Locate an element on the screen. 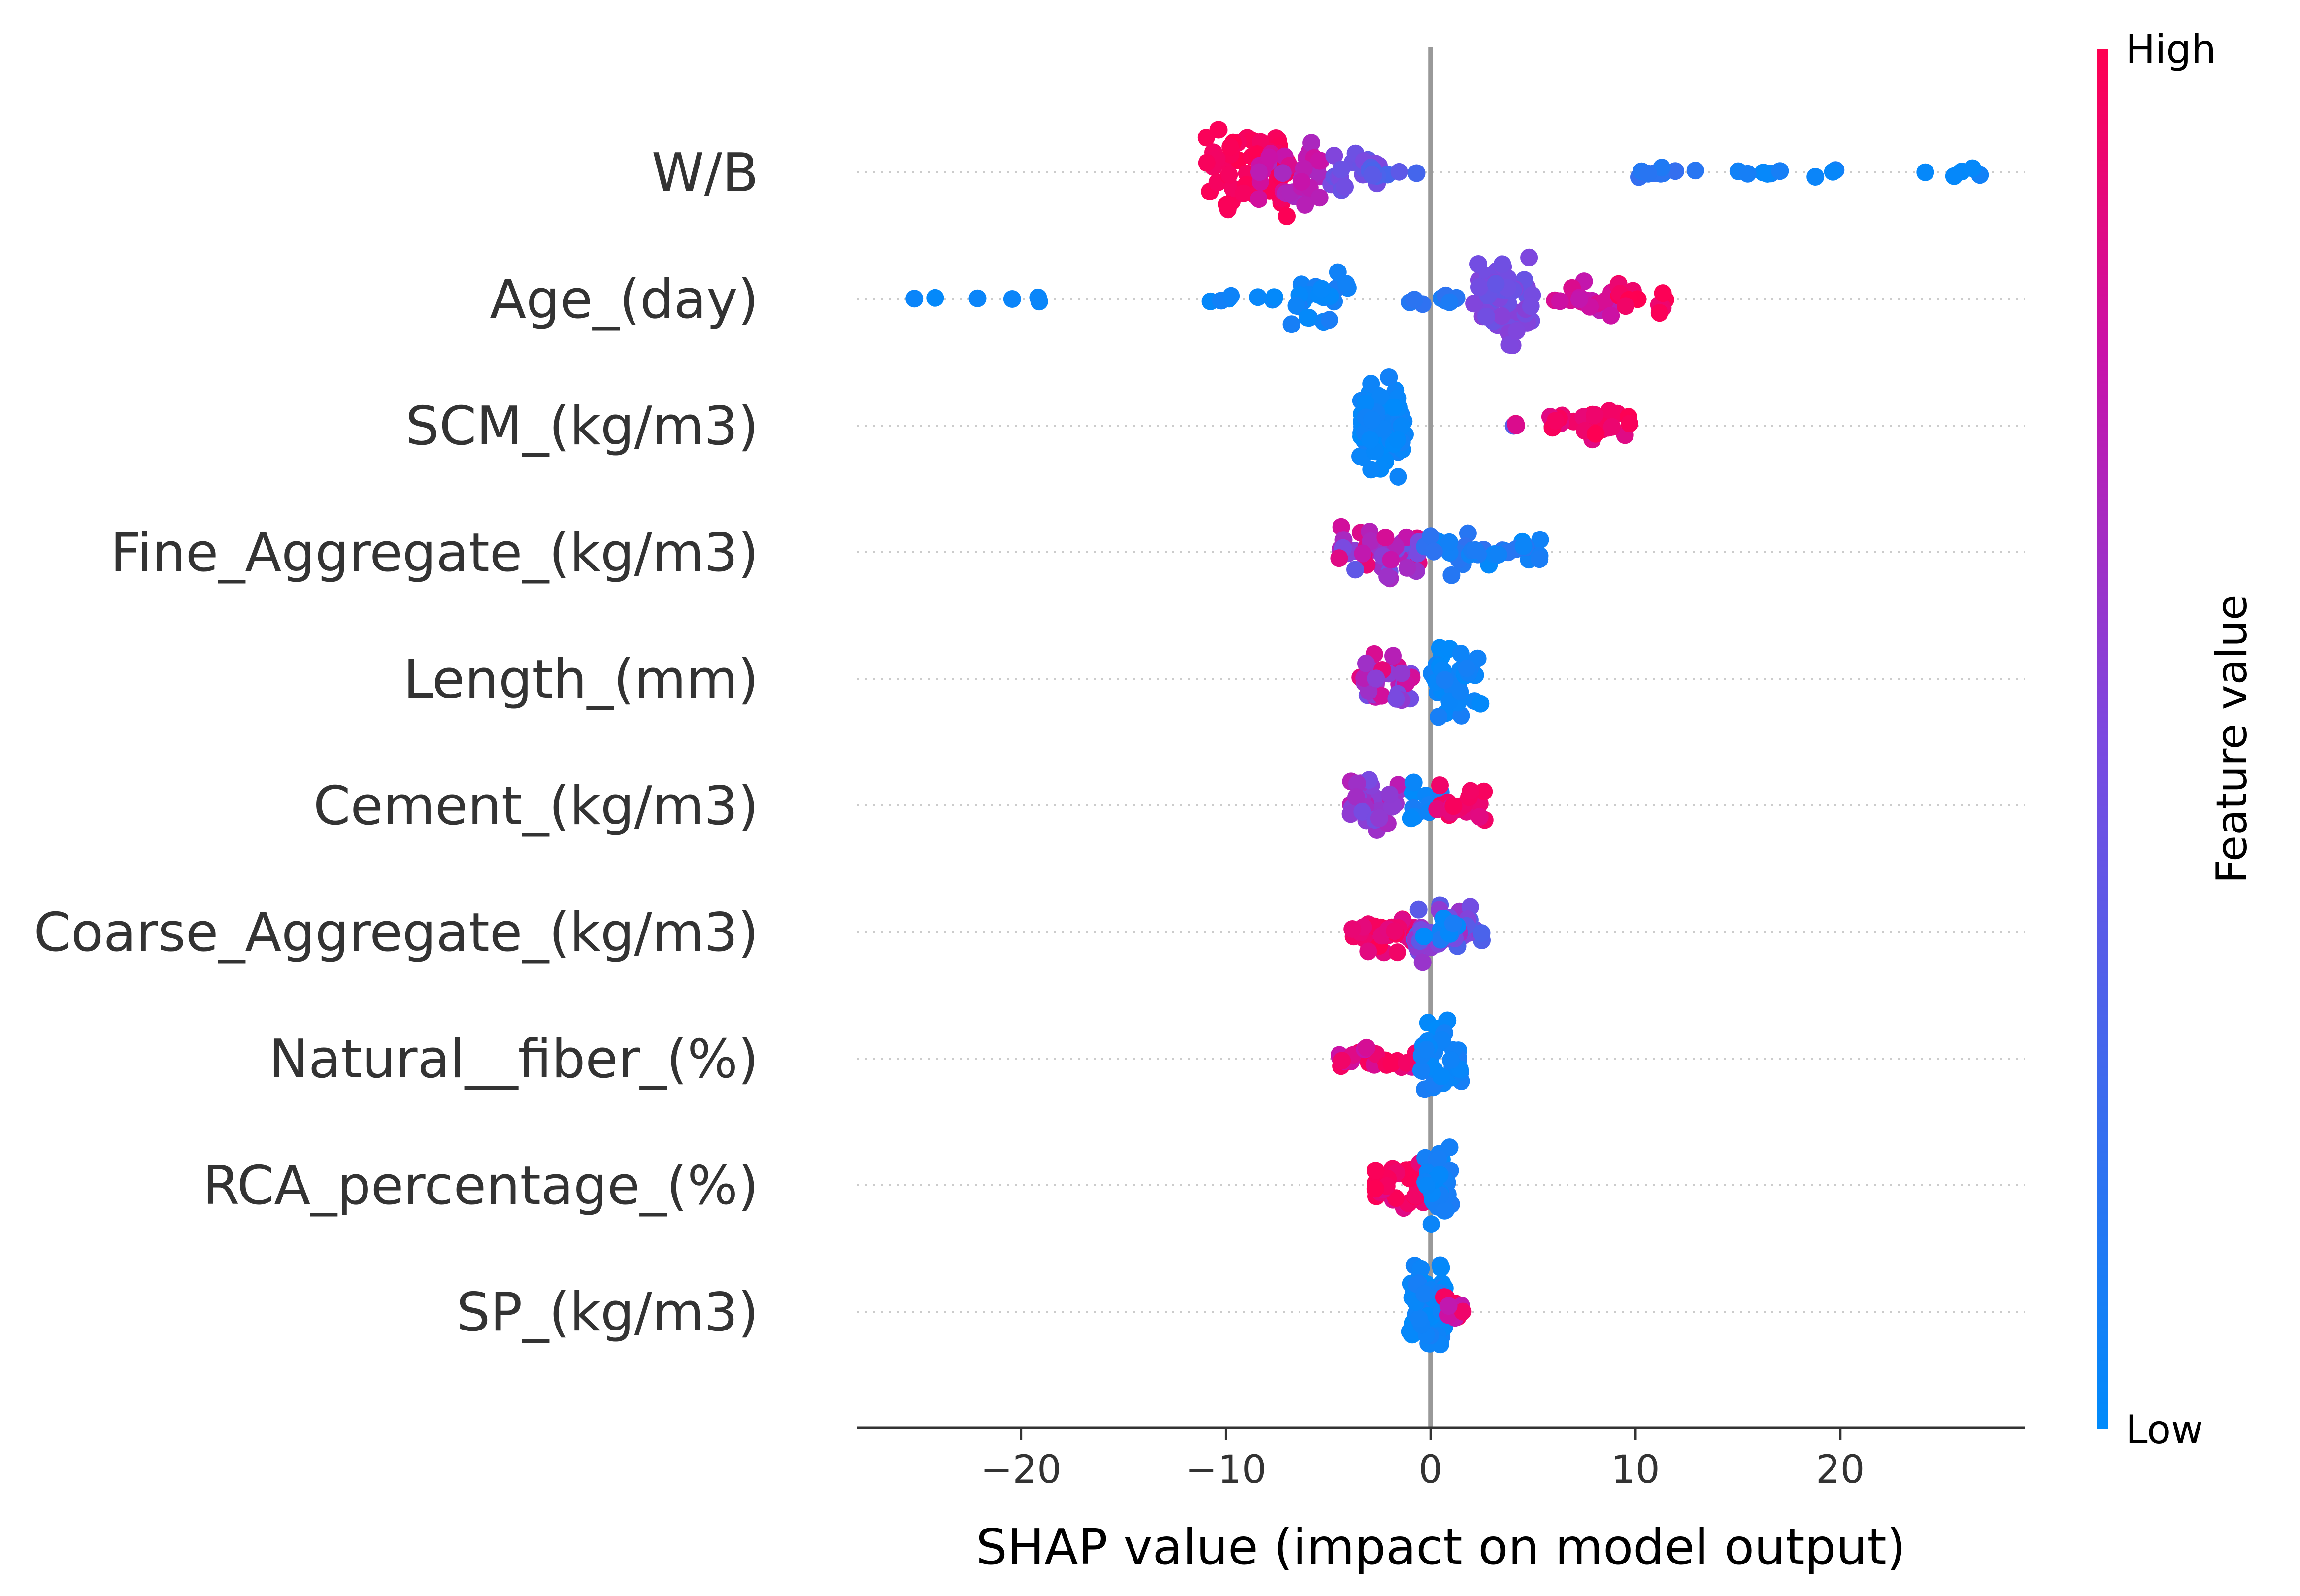  feature-label: SP_(kg/m3) is located at coordinates (608, 1313).